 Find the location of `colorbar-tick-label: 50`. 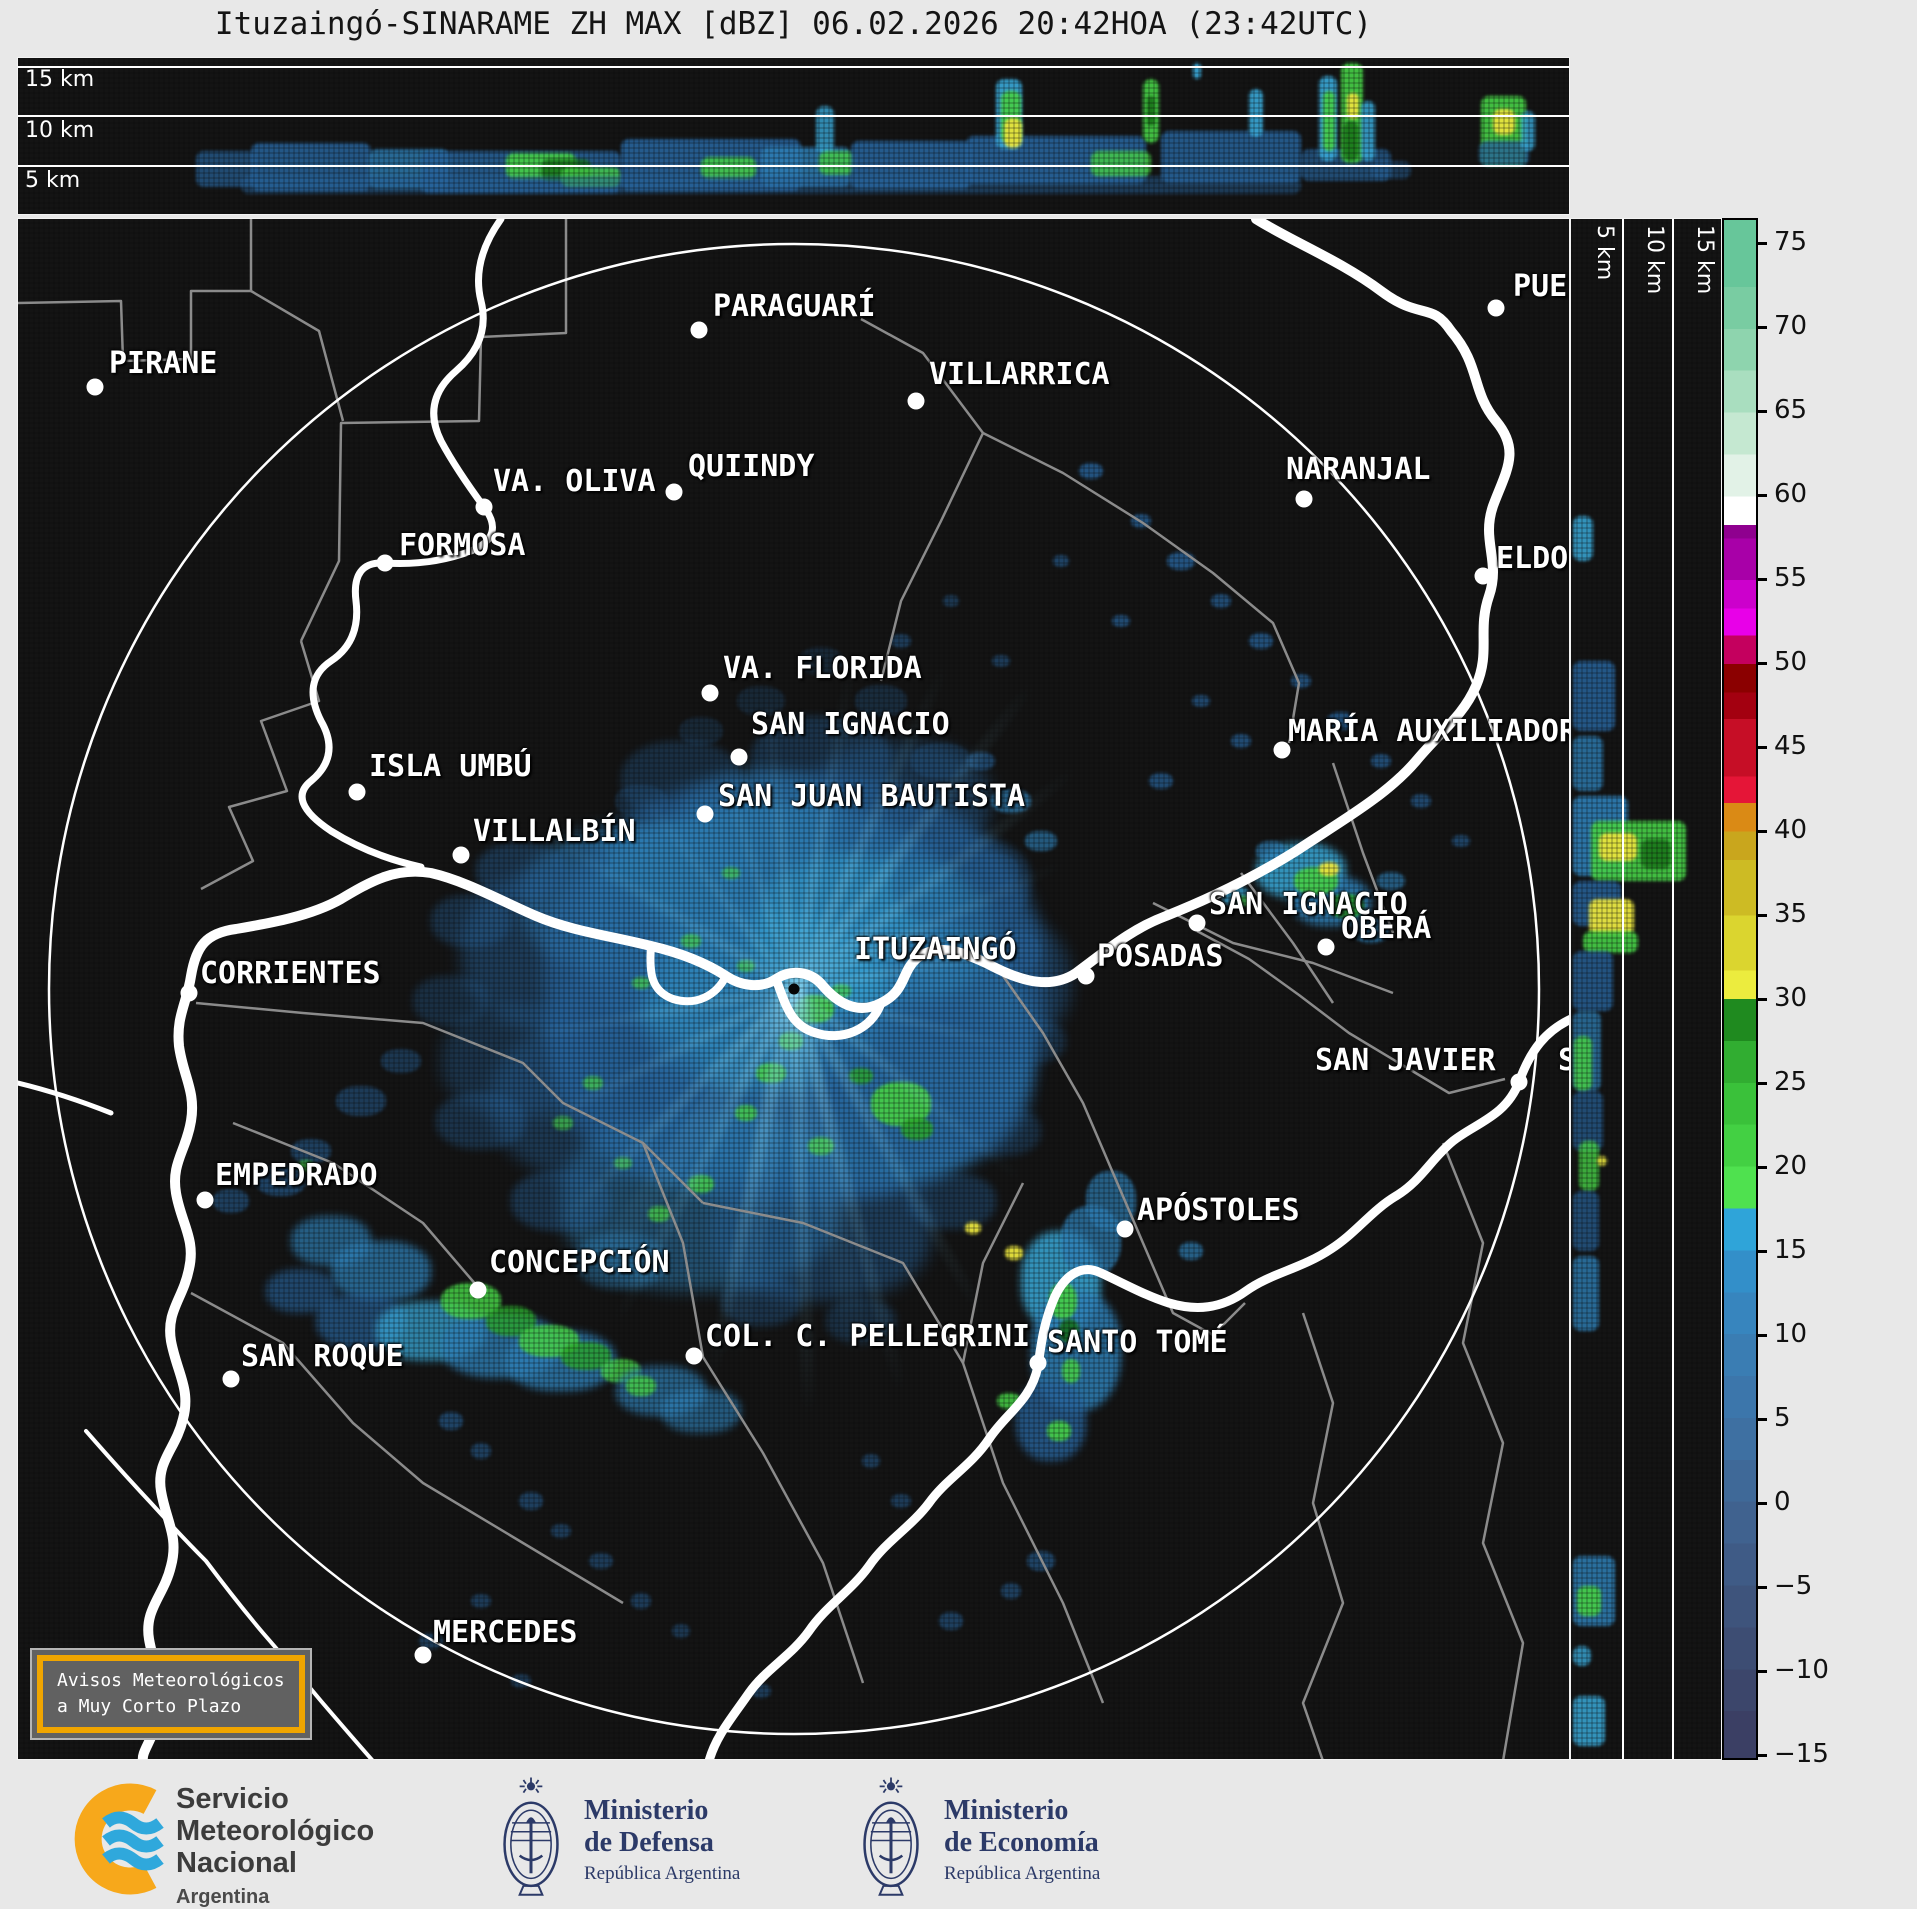

colorbar-tick-label: 50 is located at coordinates (1791, 661).